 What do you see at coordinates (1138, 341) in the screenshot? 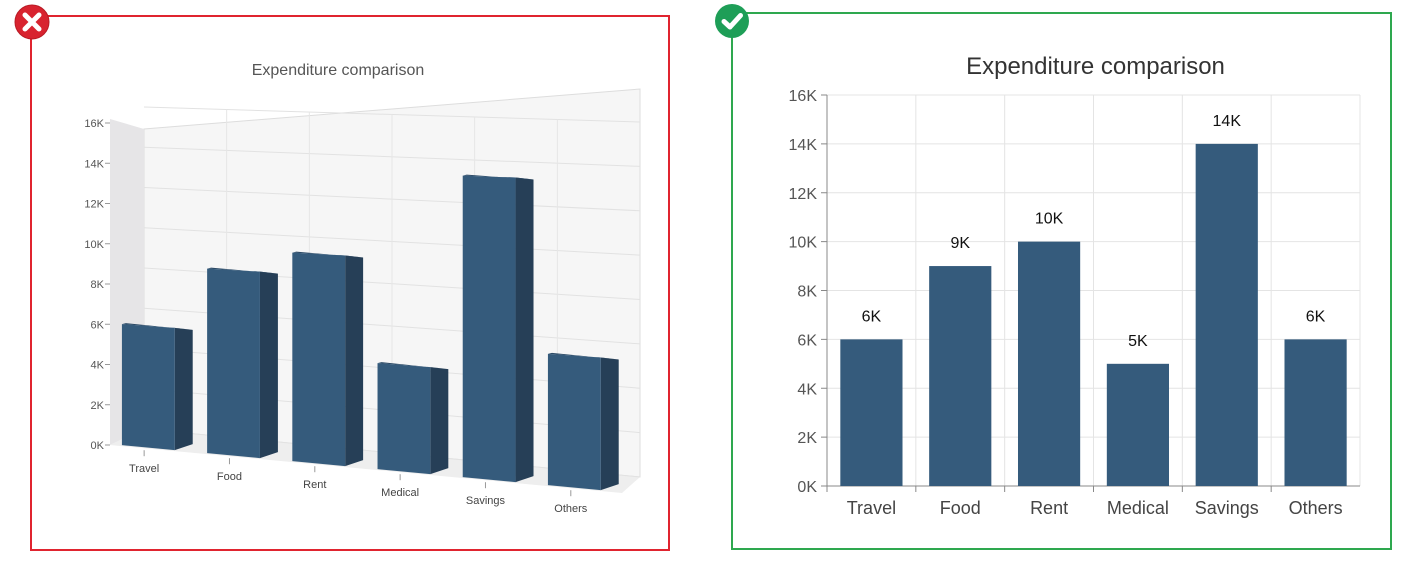
I see `data-label: 5K` at bounding box center [1138, 341].